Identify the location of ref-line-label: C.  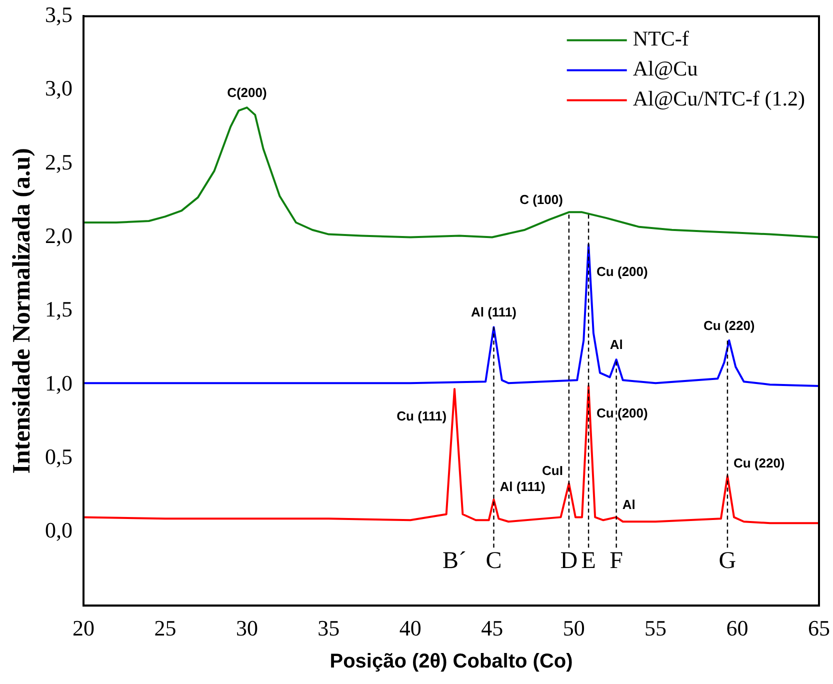
(494, 561).